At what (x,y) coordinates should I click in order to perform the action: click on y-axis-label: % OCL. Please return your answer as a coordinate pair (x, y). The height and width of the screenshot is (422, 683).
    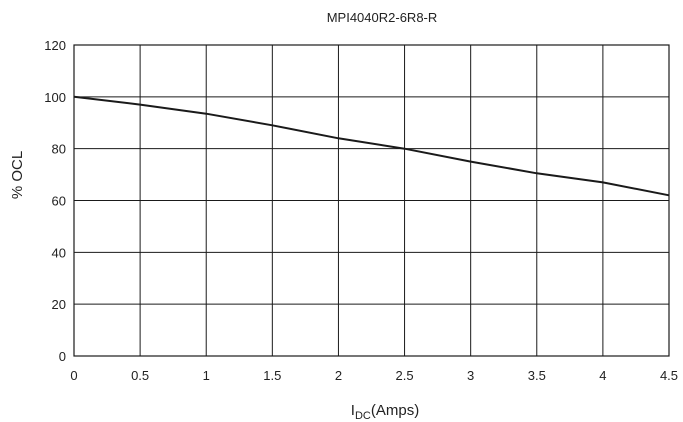
    Looking at the image, I should click on (17, 175).